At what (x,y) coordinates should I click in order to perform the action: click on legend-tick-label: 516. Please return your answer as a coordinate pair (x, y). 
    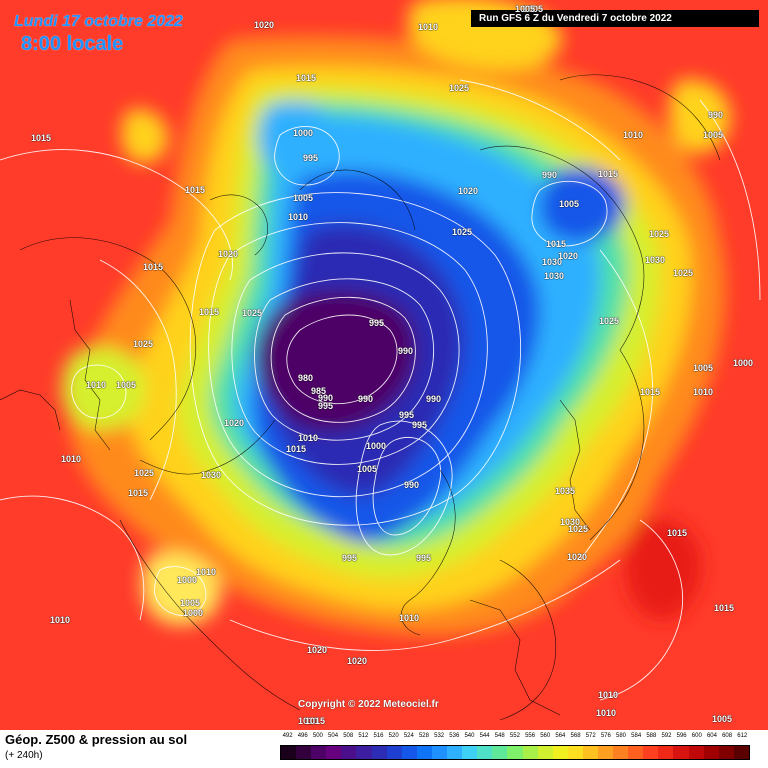
    Looking at the image, I should click on (378, 736).